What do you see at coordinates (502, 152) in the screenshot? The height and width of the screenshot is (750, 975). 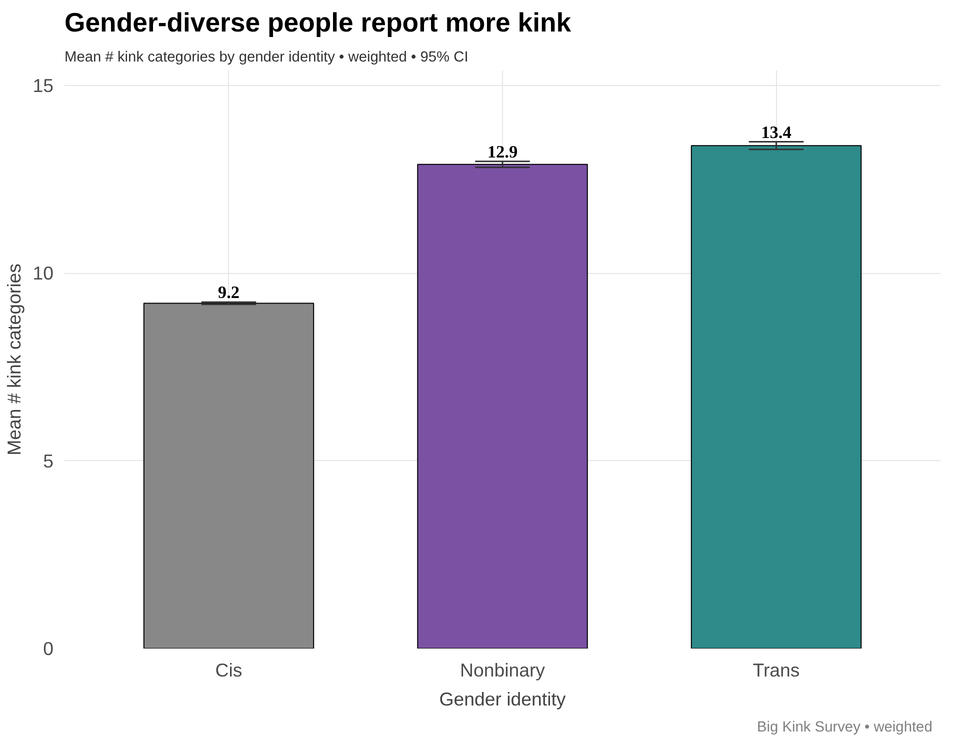 I see `data-label: 12.9` at bounding box center [502, 152].